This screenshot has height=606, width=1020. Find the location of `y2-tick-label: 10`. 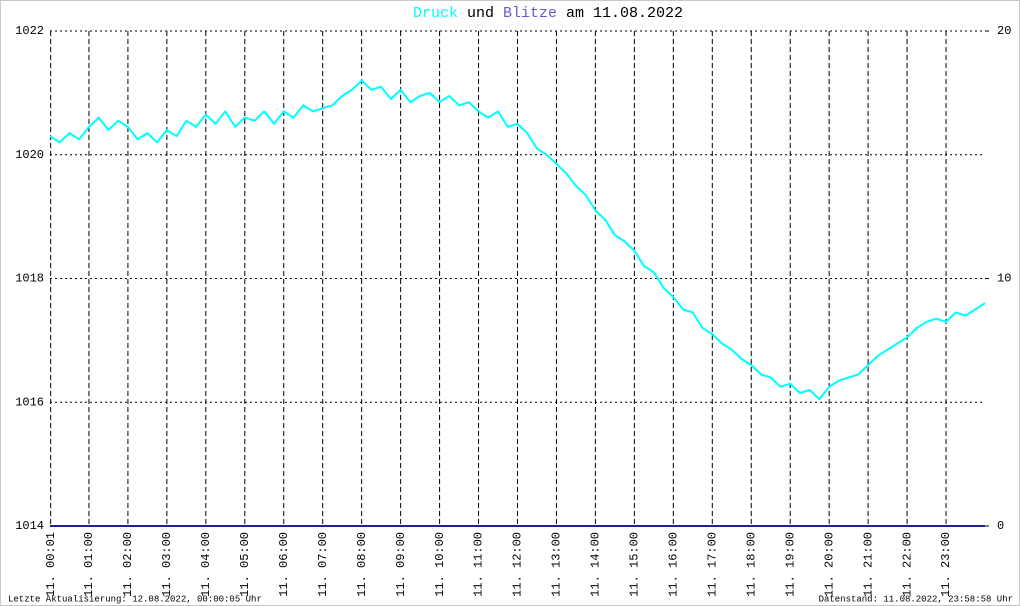

y2-tick-label: 10 is located at coordinates (1004, 279).